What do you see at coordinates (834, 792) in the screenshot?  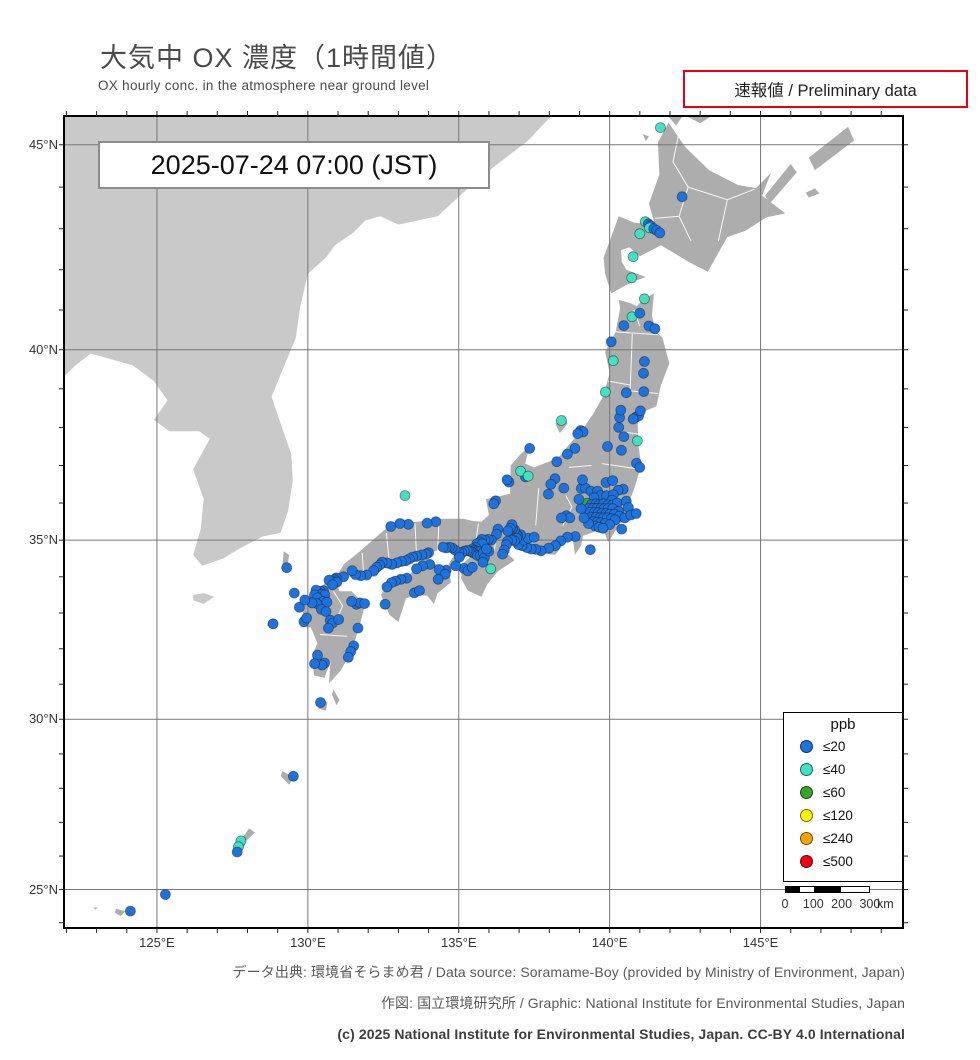 I see `legend-label: ≤60` at bounding box center [834, 792].